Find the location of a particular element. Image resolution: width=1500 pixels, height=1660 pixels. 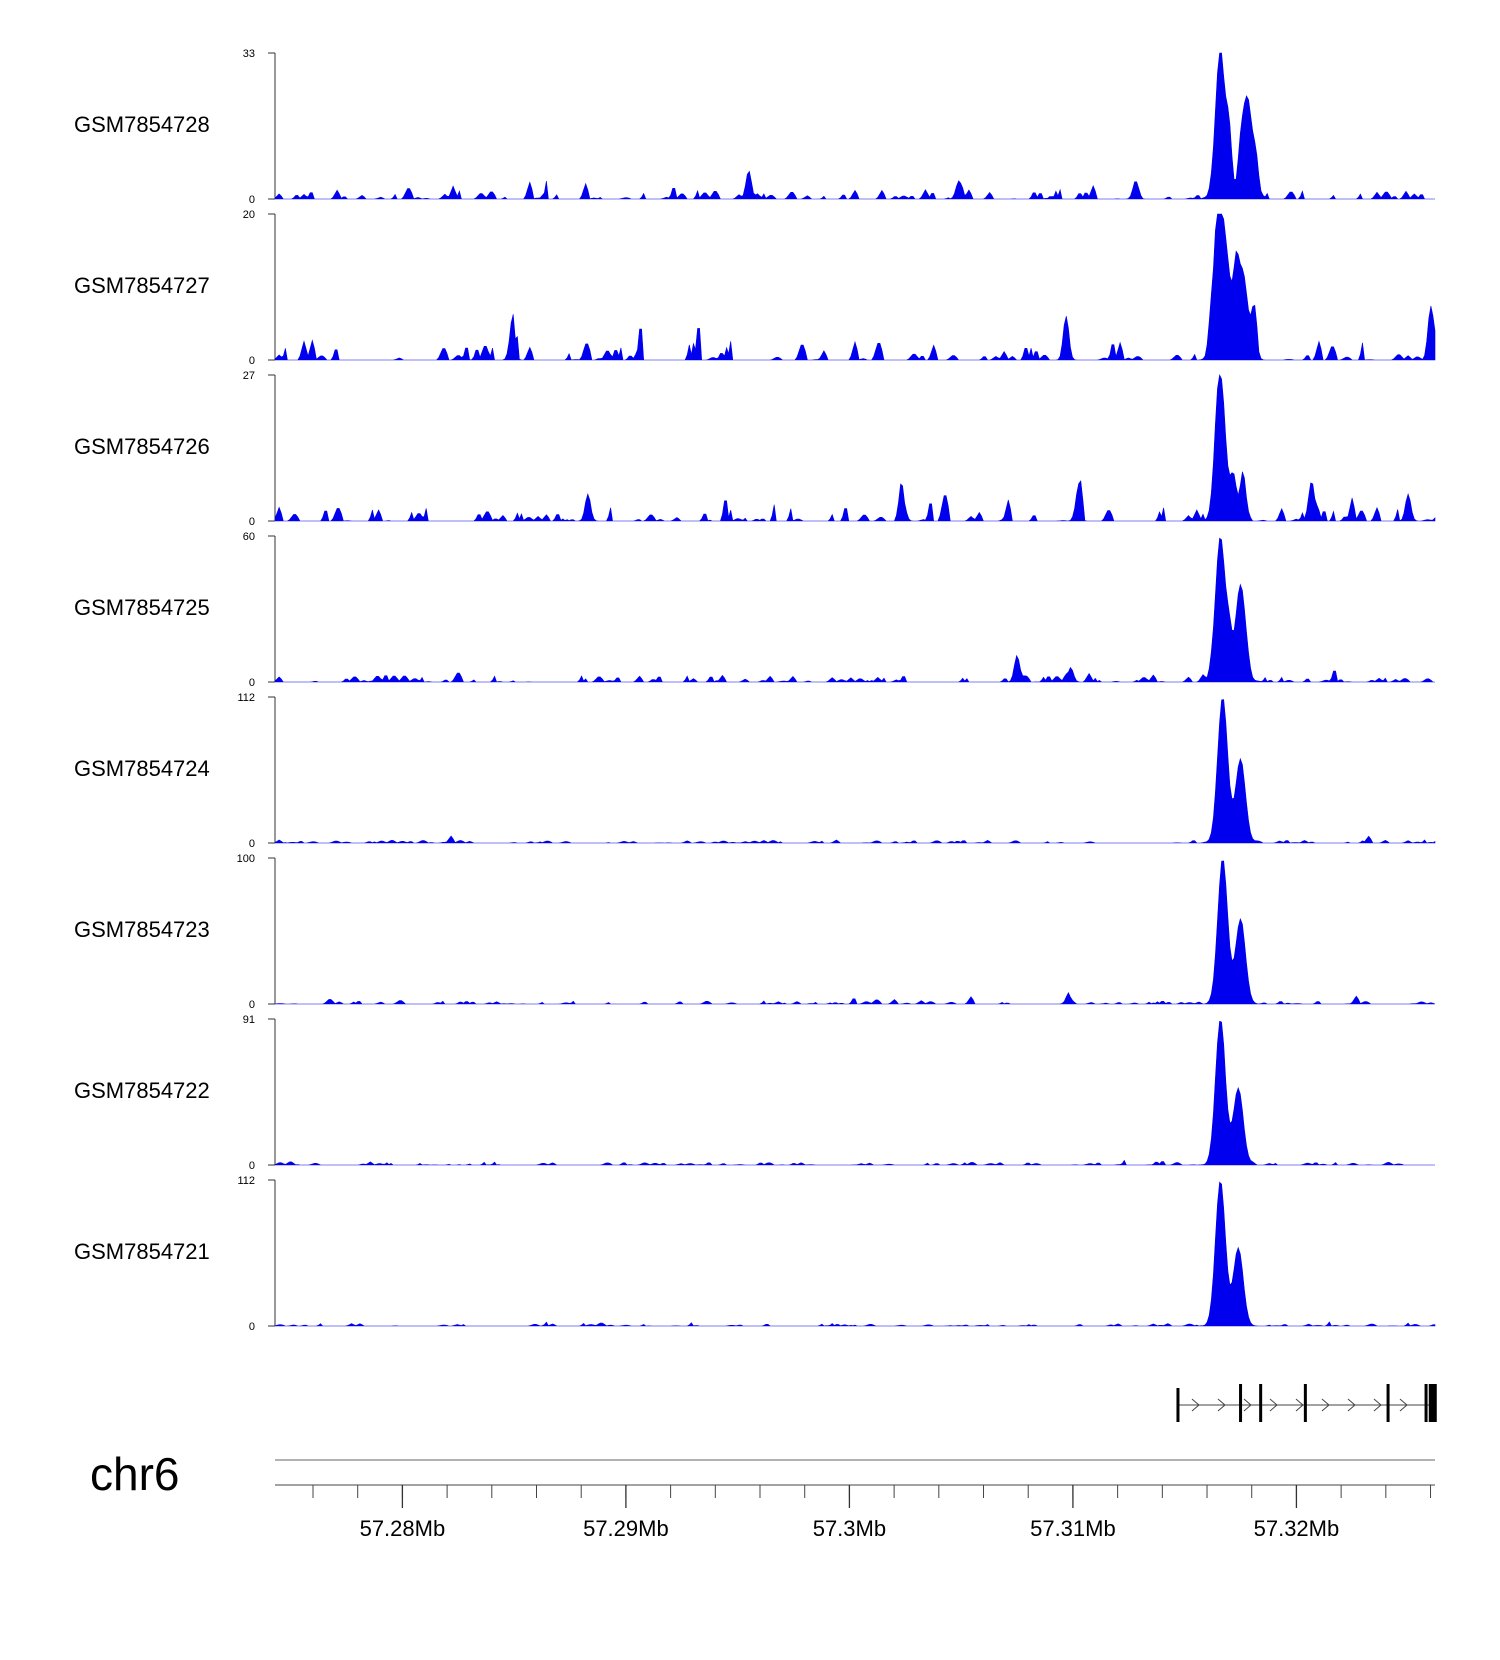

y-tick-label-max: 60 is located at coordinates (249, 537).